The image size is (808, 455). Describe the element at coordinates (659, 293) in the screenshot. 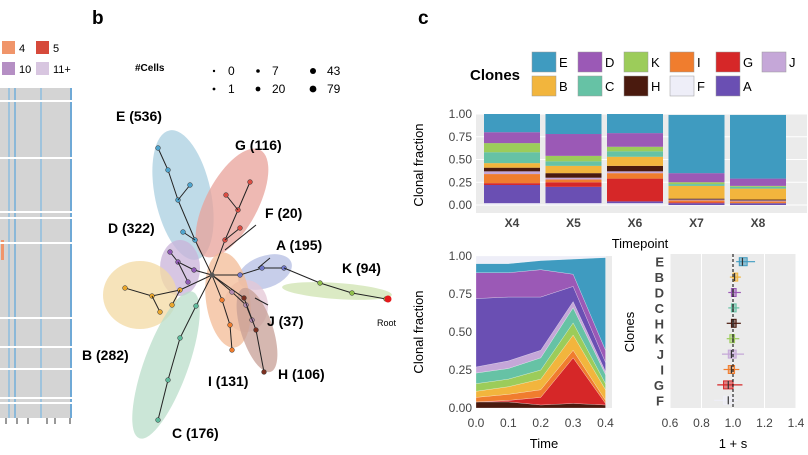

I see `y-tick-label: D` at that location.